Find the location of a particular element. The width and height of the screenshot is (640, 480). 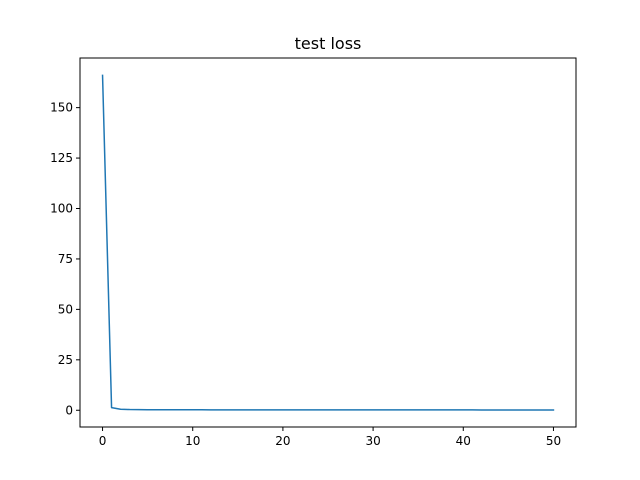

x-tick-label: 30 is located at coordinates (372, 441).